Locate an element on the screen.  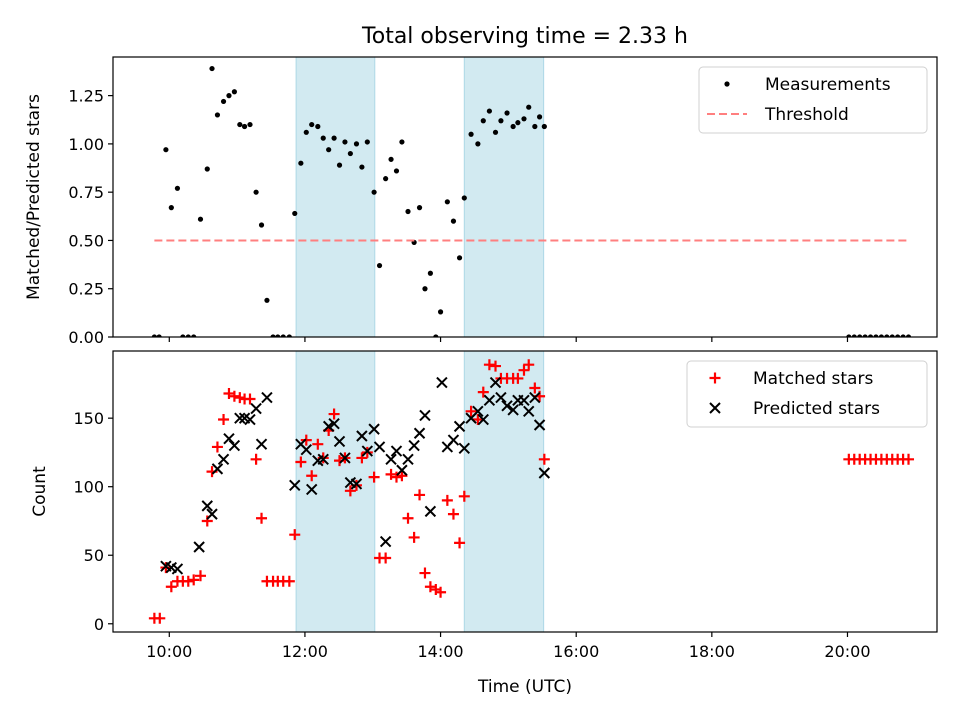
legend-label: Measurements is located at coordinates (828, 85).